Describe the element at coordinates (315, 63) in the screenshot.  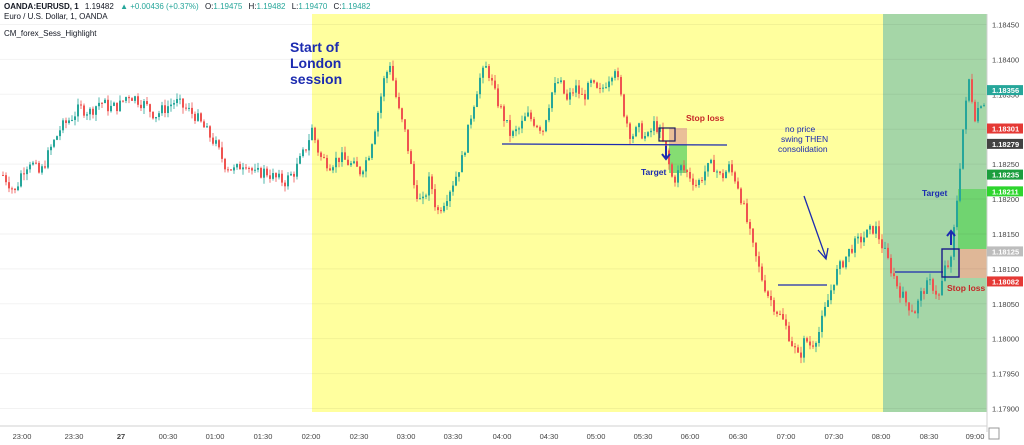
I see `london-session-label: London` at that location.